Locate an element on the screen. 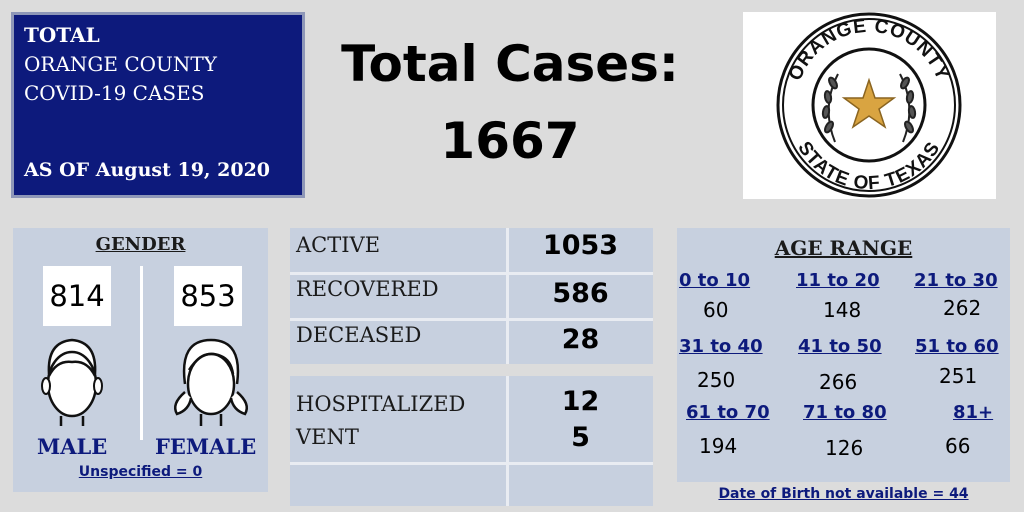 This screenshot has height=512, width=1024. recovered-value: 586 is located at coordinates (580, 293).